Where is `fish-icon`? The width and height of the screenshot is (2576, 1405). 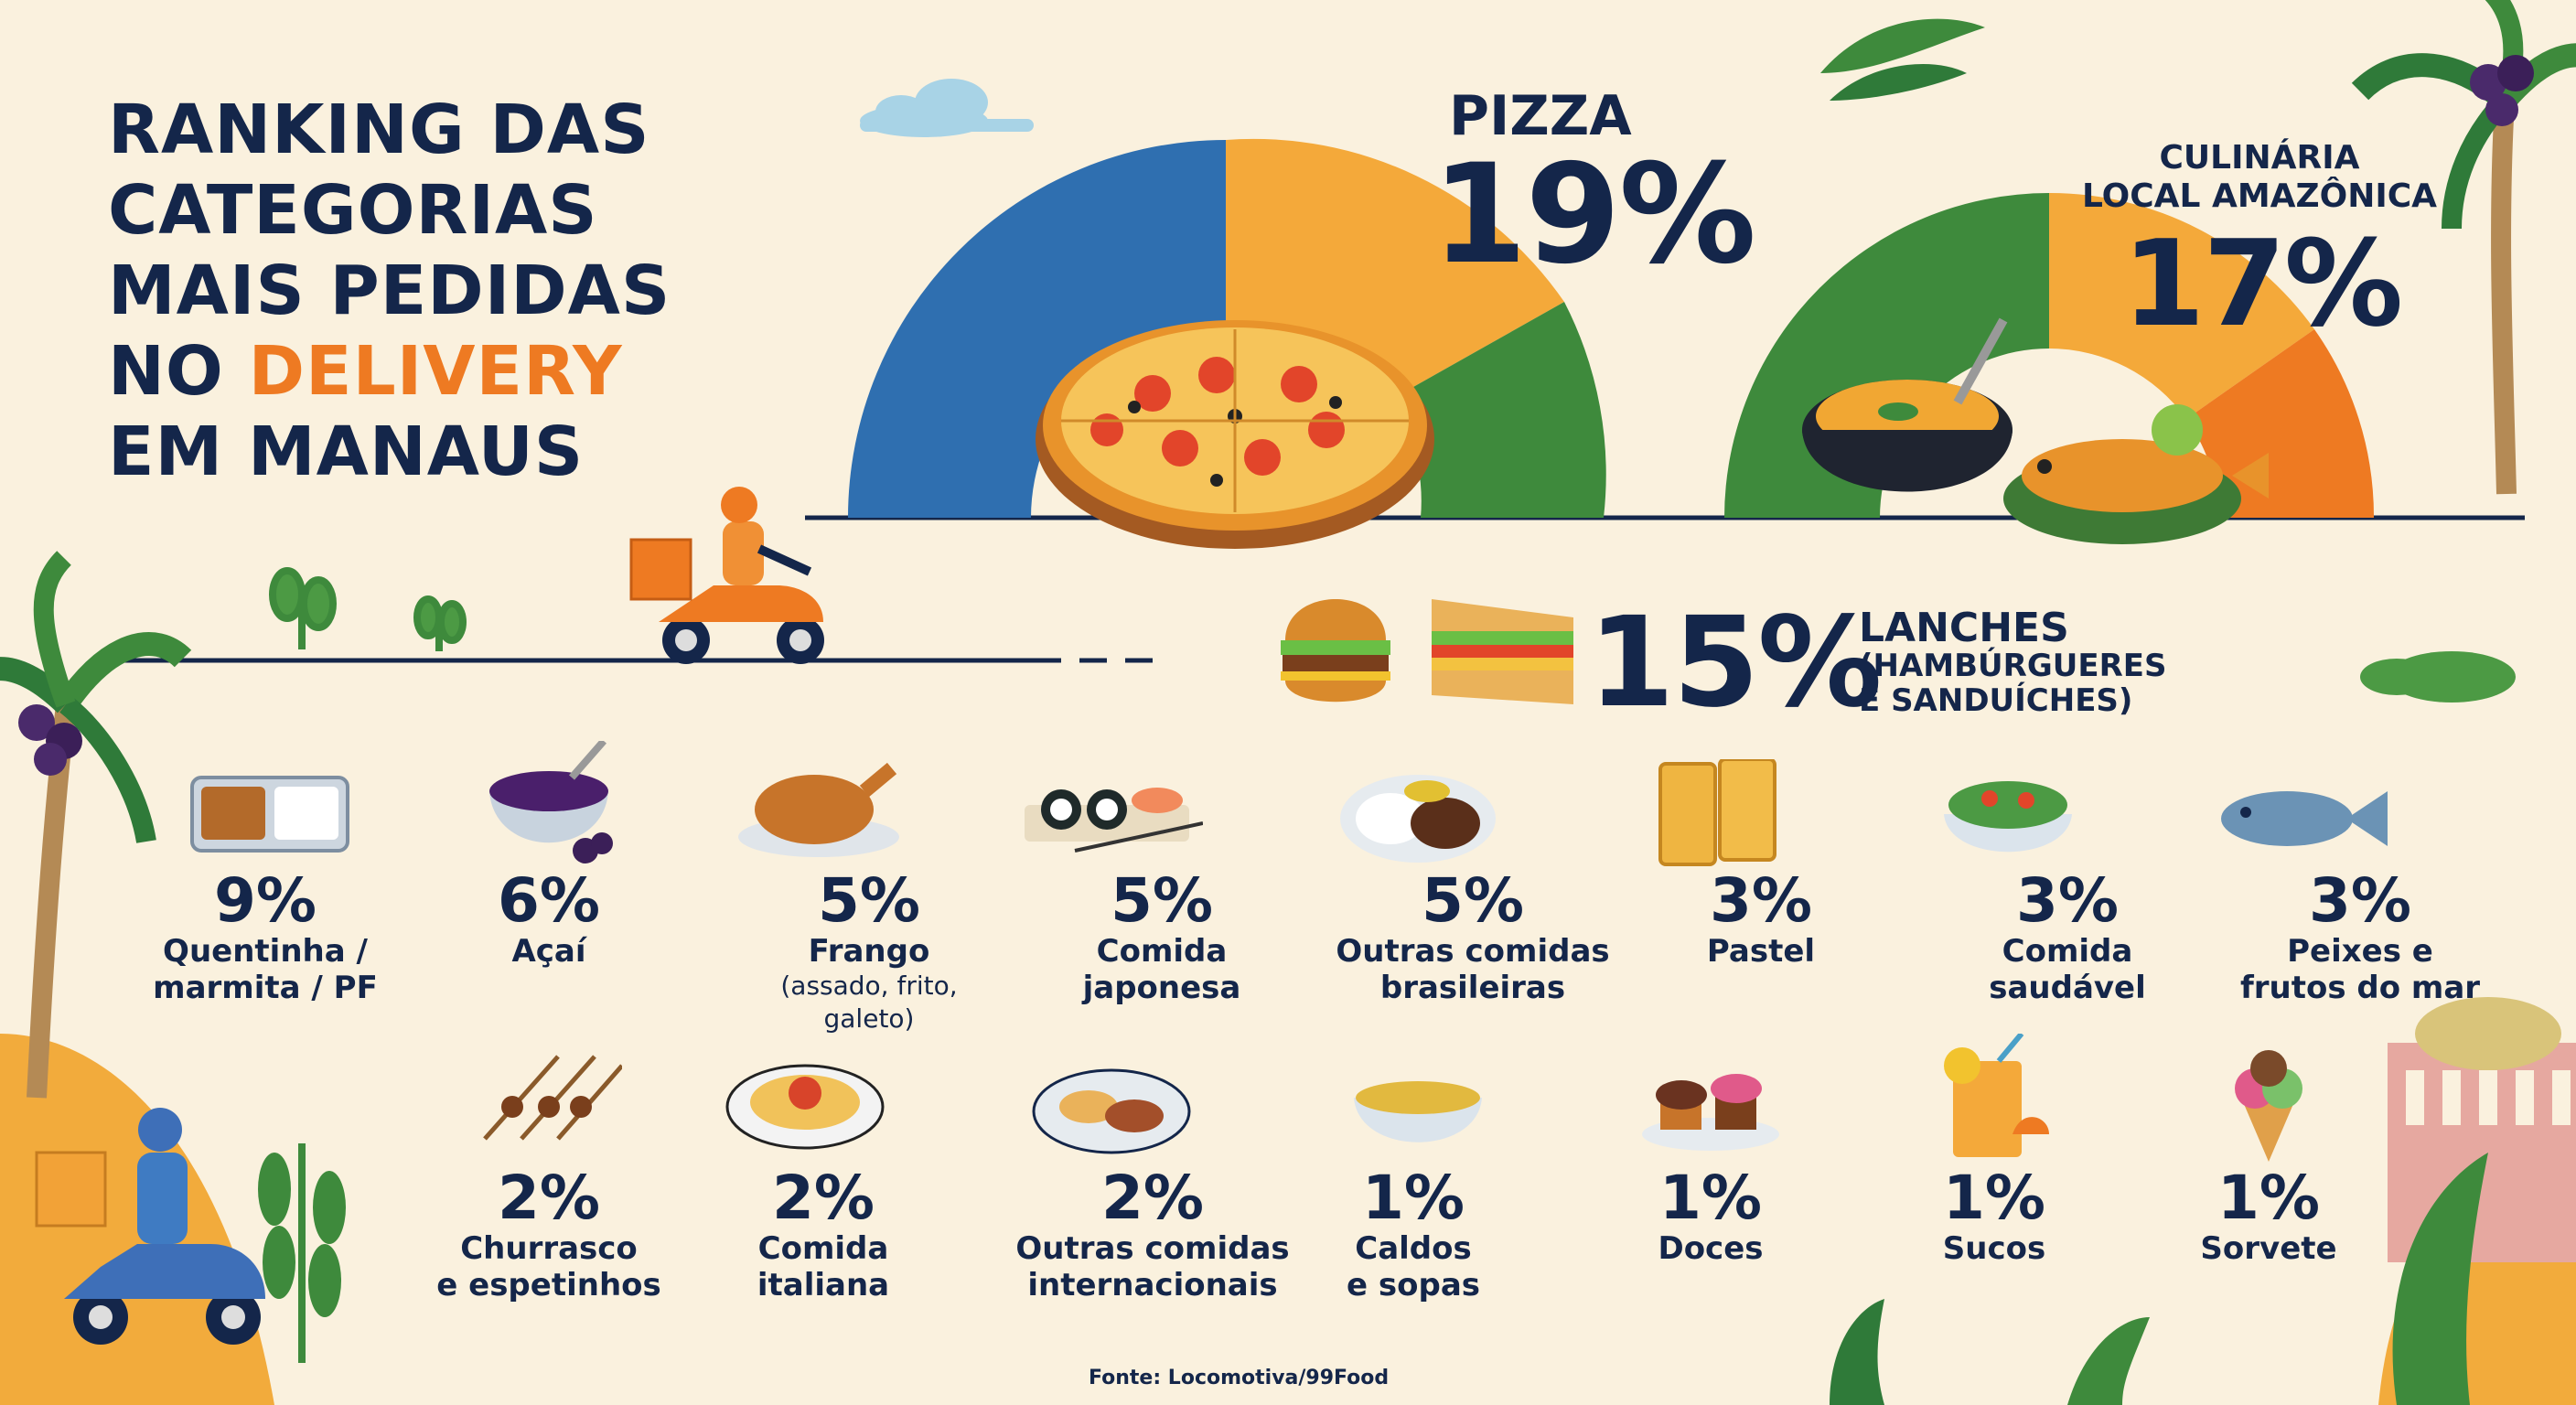
fish-icon is located at coordinates (2305, 819).